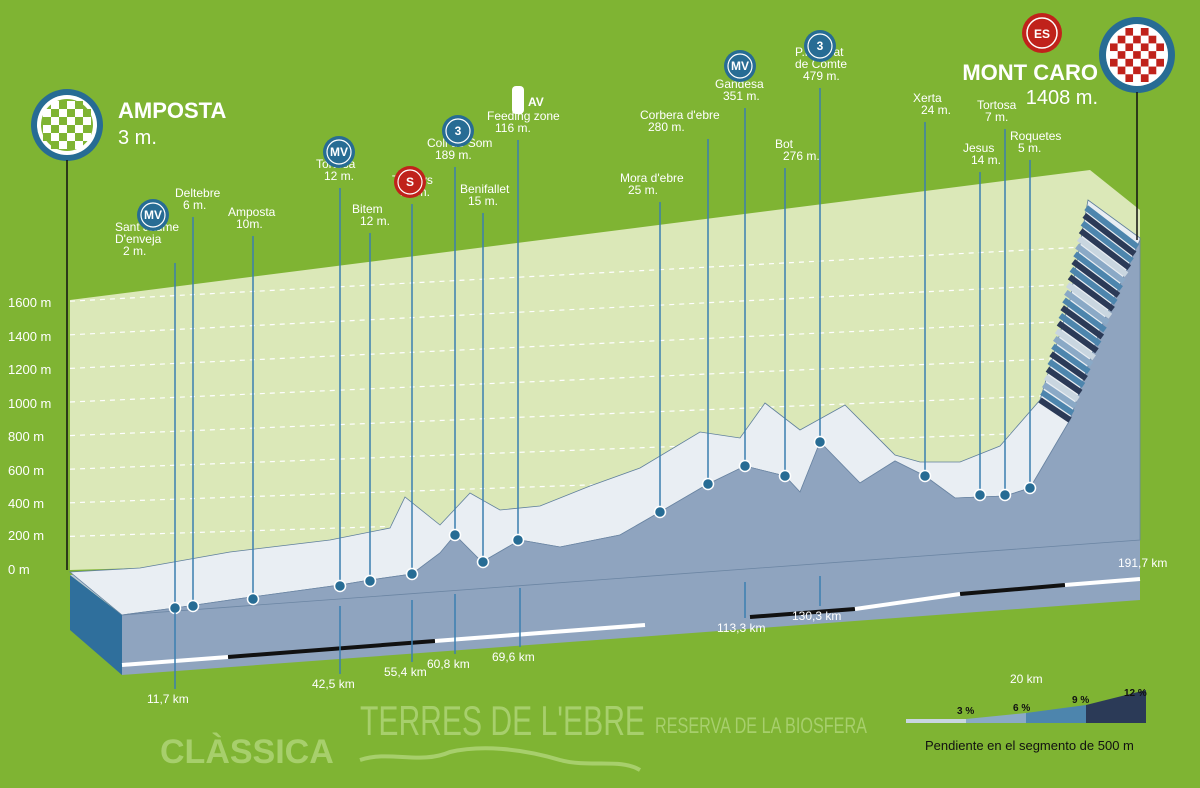  I want to click on legend-label-6: 6 %, so click(1021, 708).